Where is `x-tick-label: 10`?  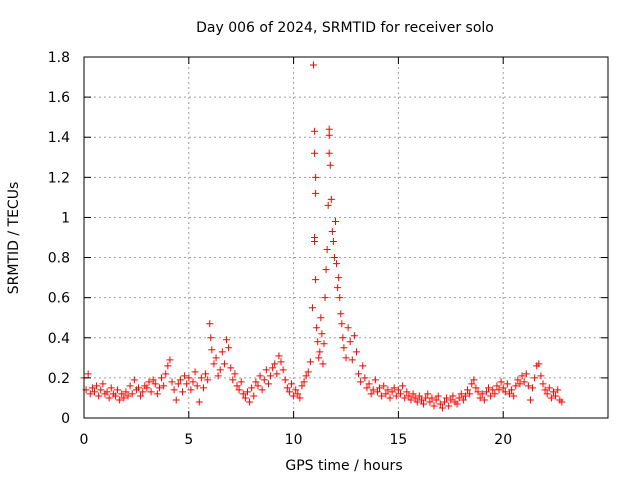 x-tick-label: 10 is located at coordinates (294, 440).